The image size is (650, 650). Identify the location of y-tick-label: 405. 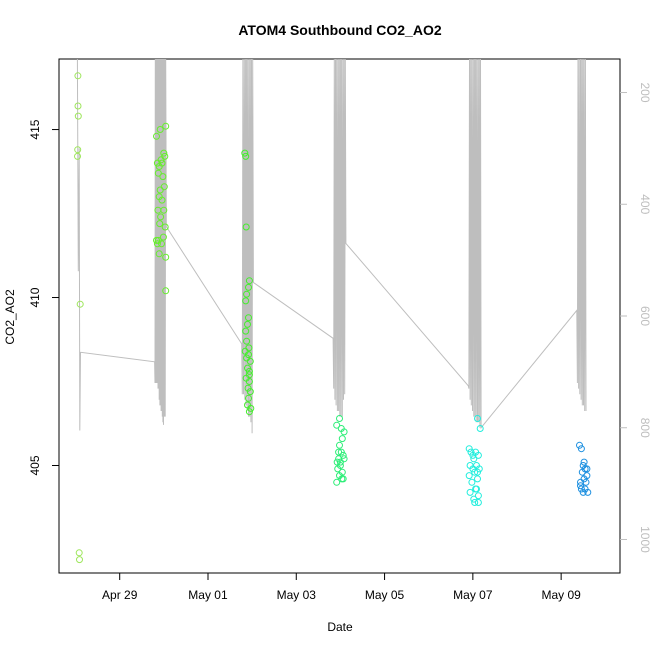
(35, 465).